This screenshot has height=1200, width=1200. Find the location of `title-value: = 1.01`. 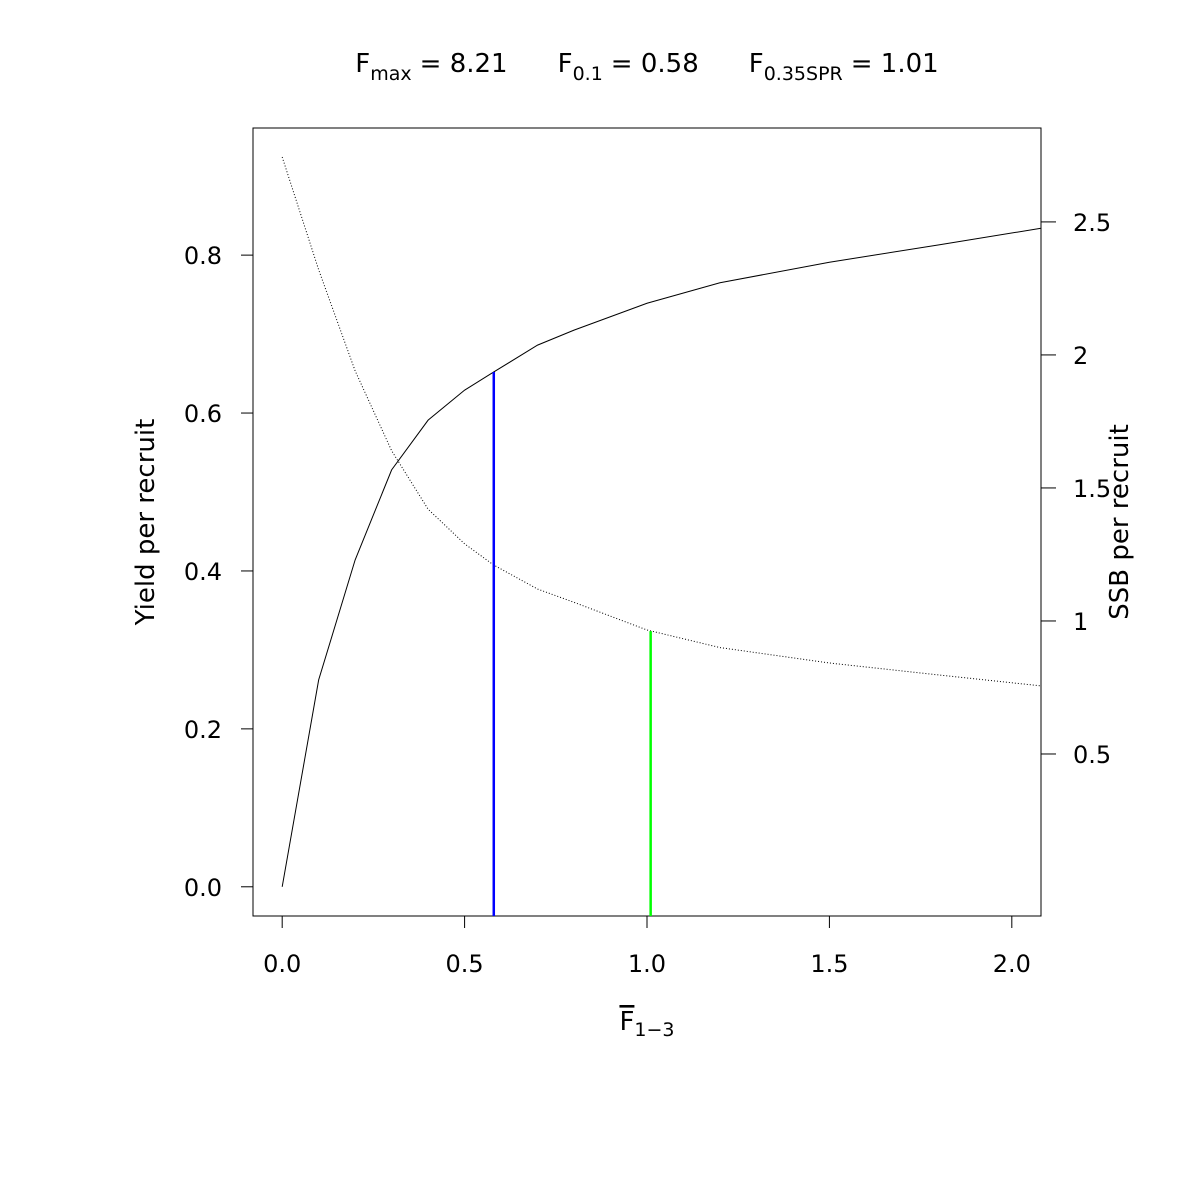

title-value: = 1.01 is located at coordinates (895, 64).